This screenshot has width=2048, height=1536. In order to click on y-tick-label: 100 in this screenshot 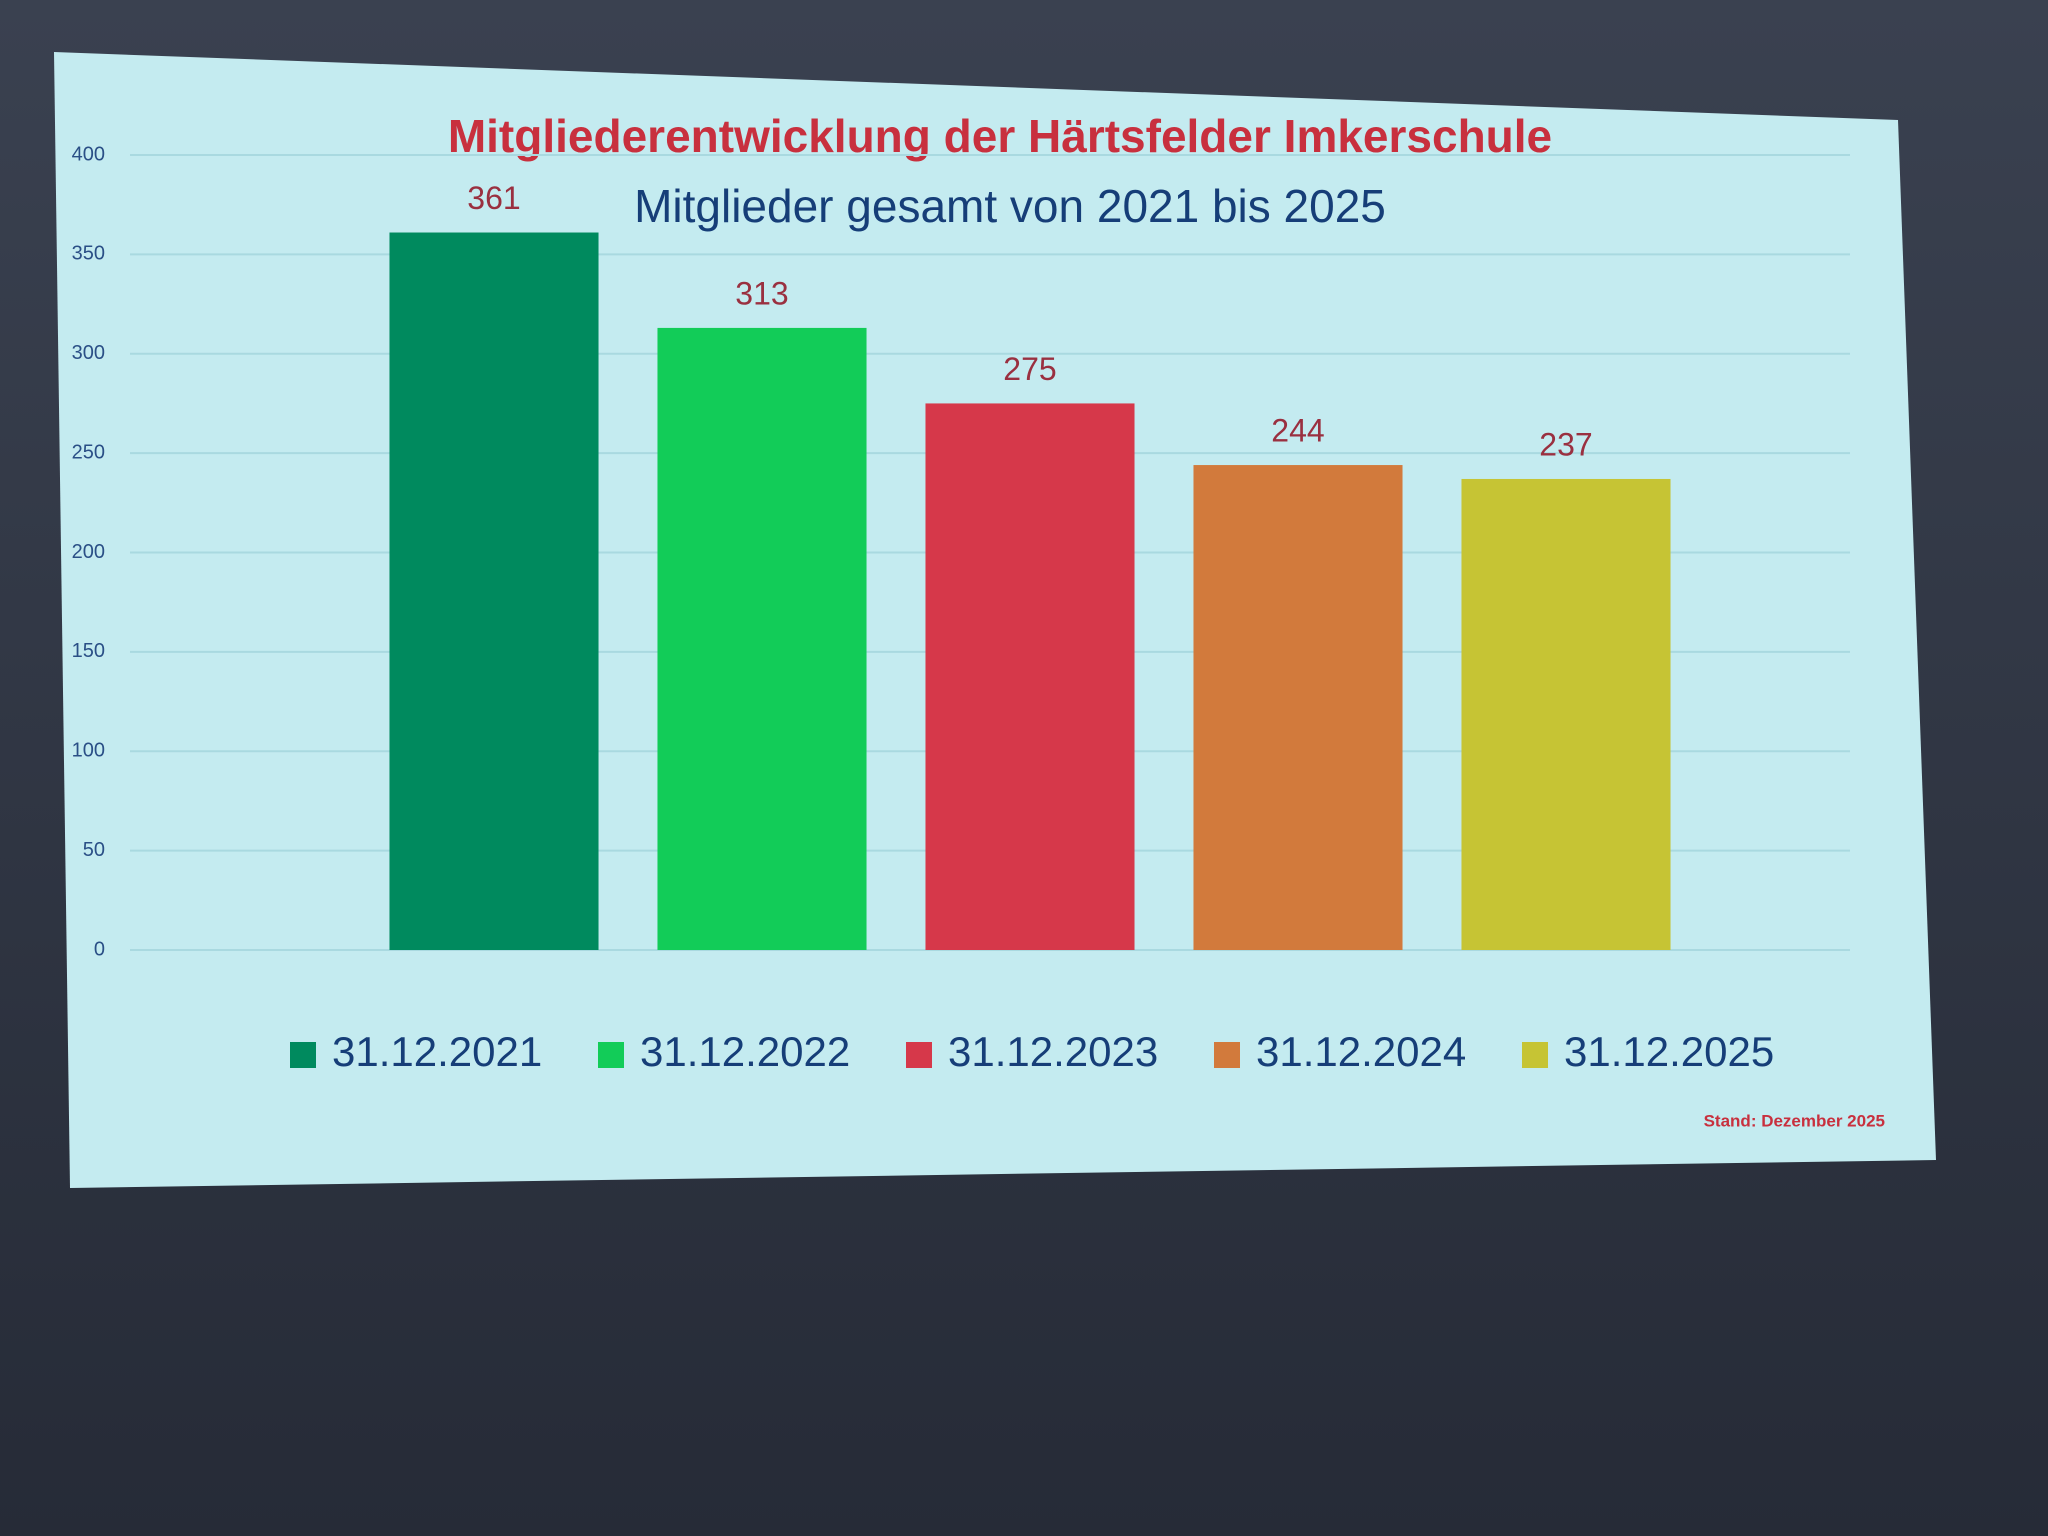, I will do `click(88, 751)`.